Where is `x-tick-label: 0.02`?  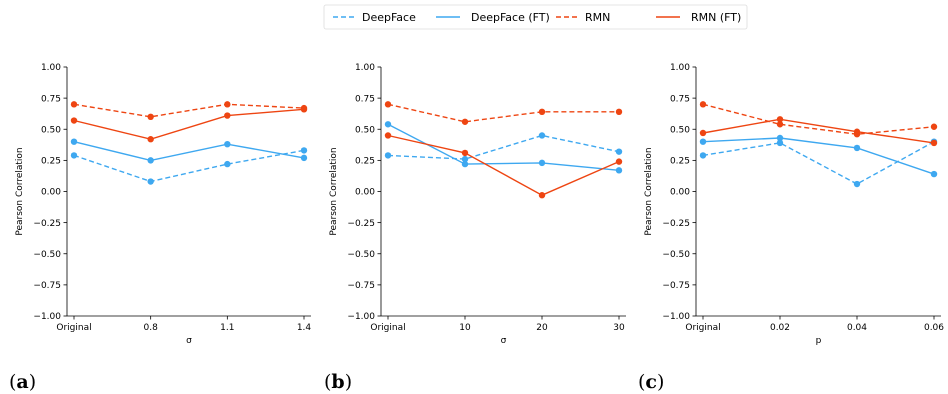 x-tick-label: 0.02 is located at coordinates (780, 328).